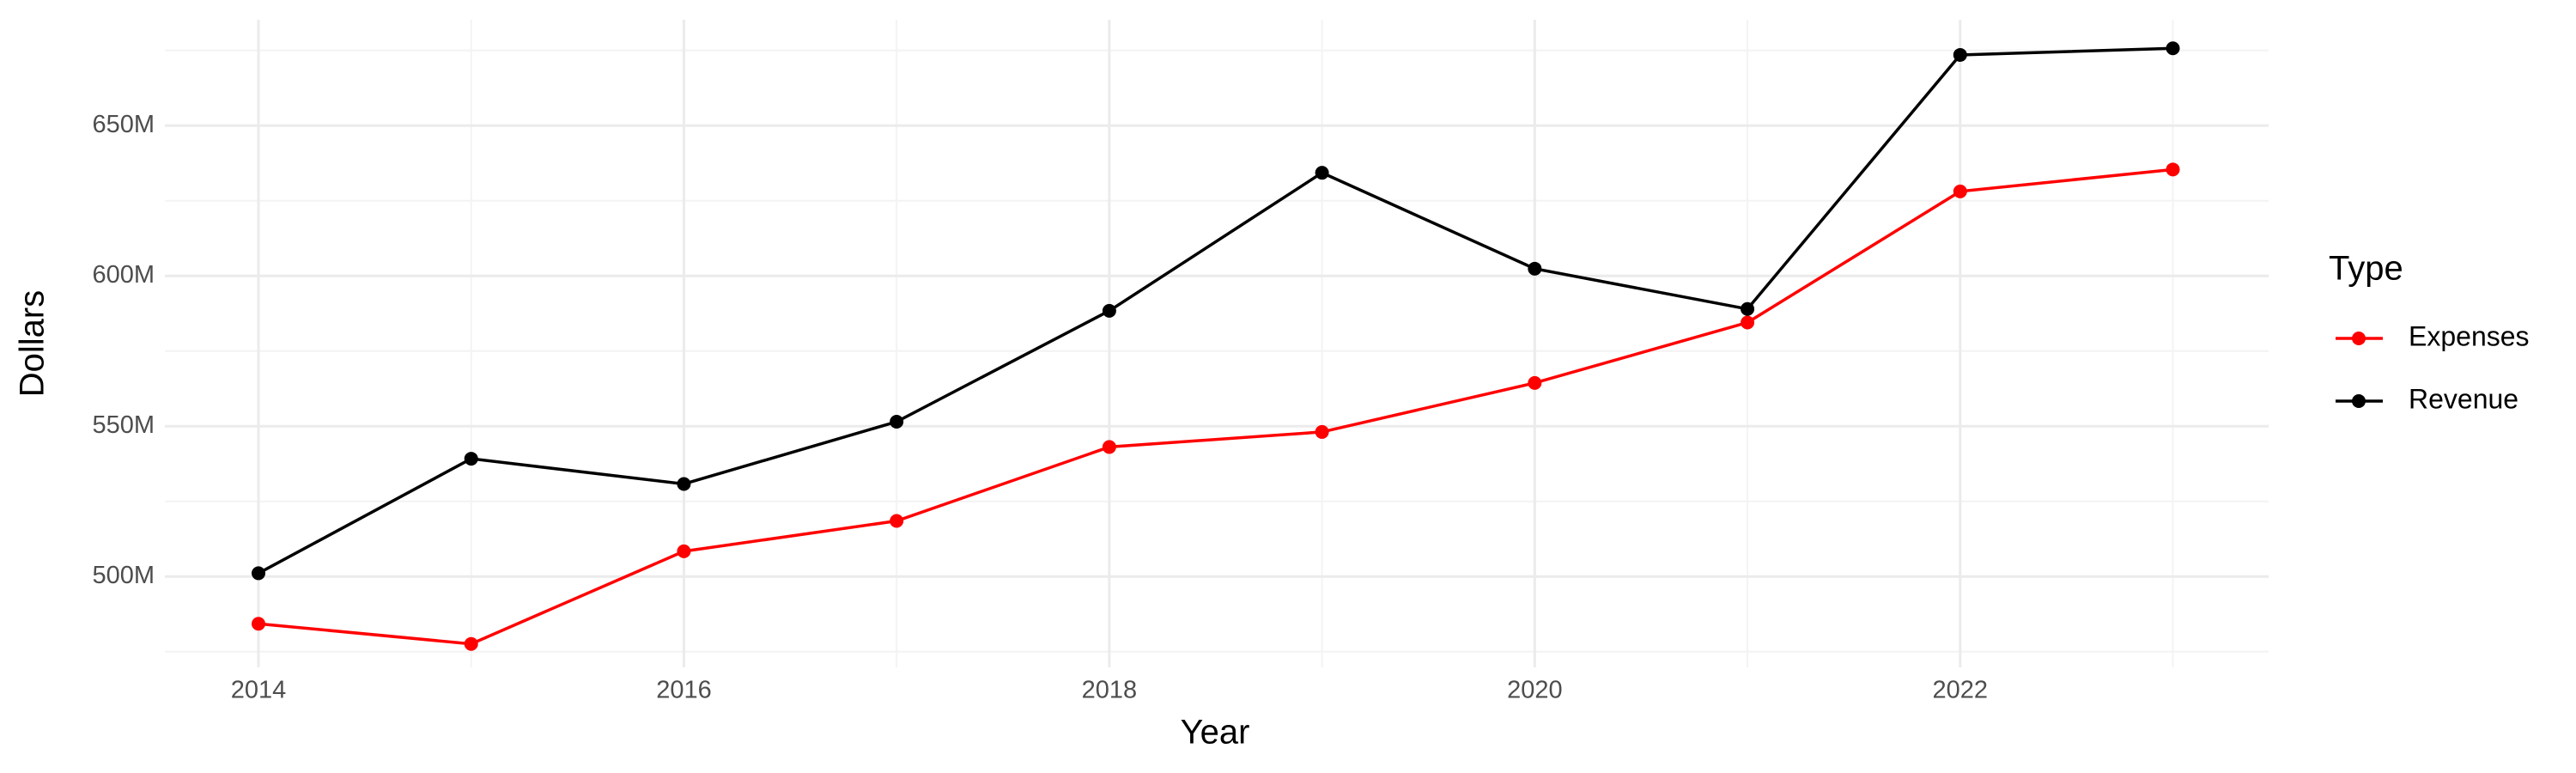 The height and width of the screenshot is (773, 2576). I want to click on x-tick-label: 2014, so click(259, 690).